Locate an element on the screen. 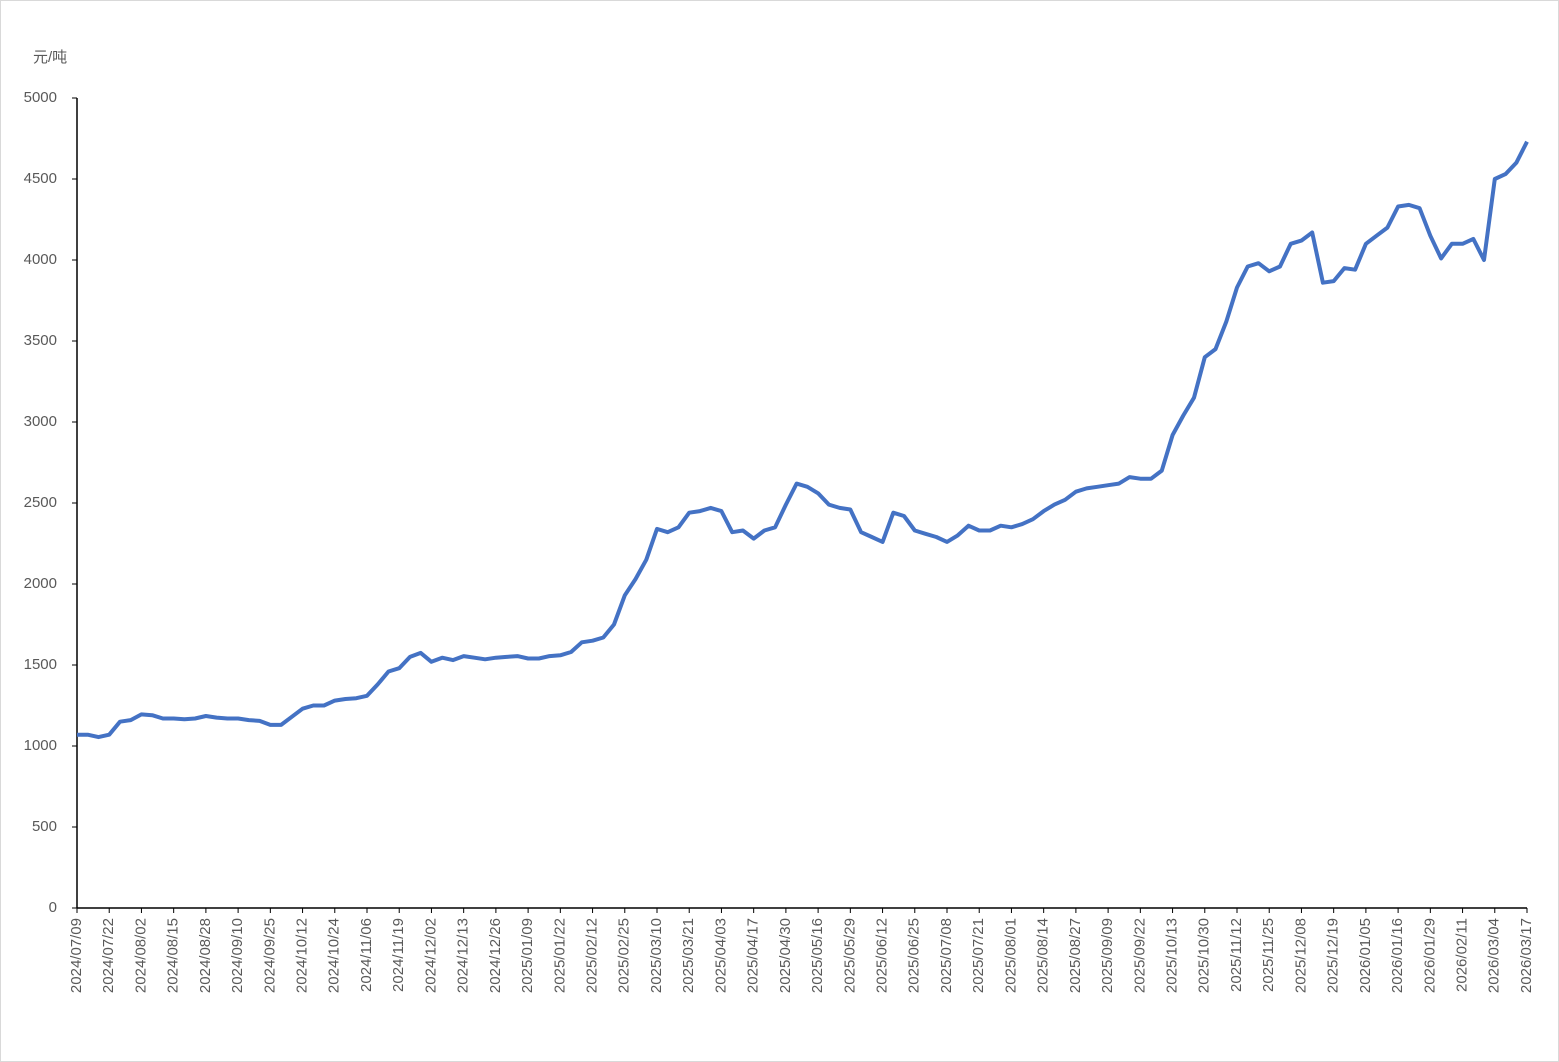 The height and width of the screenshot is (1062, 1559). x-tick-label: 2025/10/13 is located at coordinates (1172, 955).